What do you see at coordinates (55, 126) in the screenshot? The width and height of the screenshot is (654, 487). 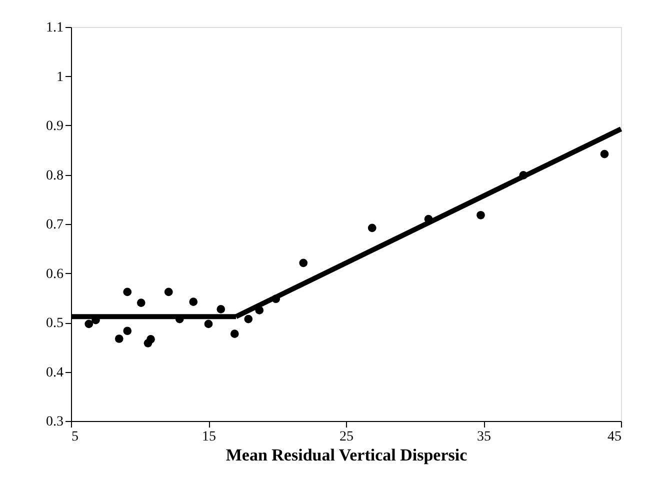 I see `y-tick-label: 0.9` at bounding box center [55, 126].